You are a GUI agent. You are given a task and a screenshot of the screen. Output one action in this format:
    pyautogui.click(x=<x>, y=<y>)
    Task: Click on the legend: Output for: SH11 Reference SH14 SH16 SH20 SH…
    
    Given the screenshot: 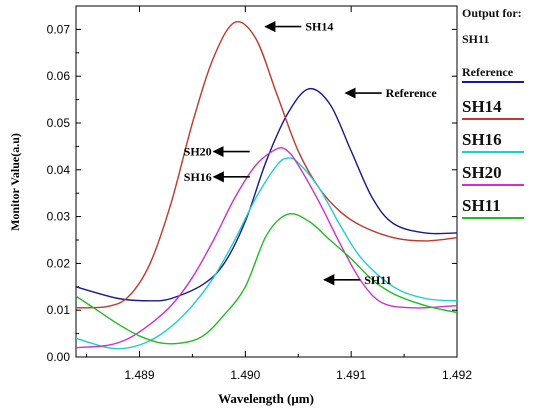 What is the action you would take?
    pyautogui.click(x=501, y=117)
    